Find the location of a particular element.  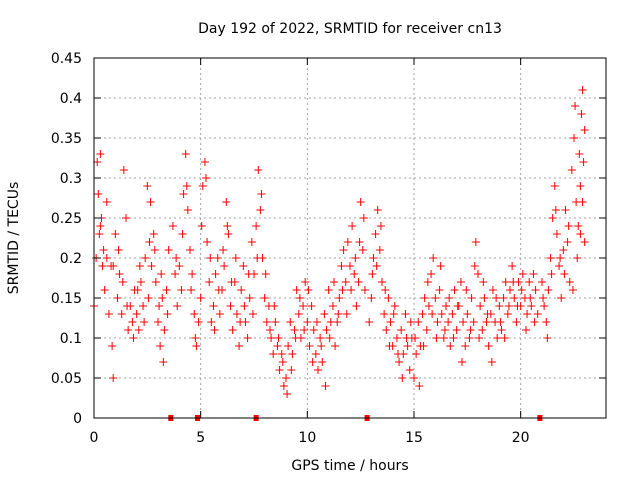

x-tick-label: 10 is located at coordinates (307, 438).